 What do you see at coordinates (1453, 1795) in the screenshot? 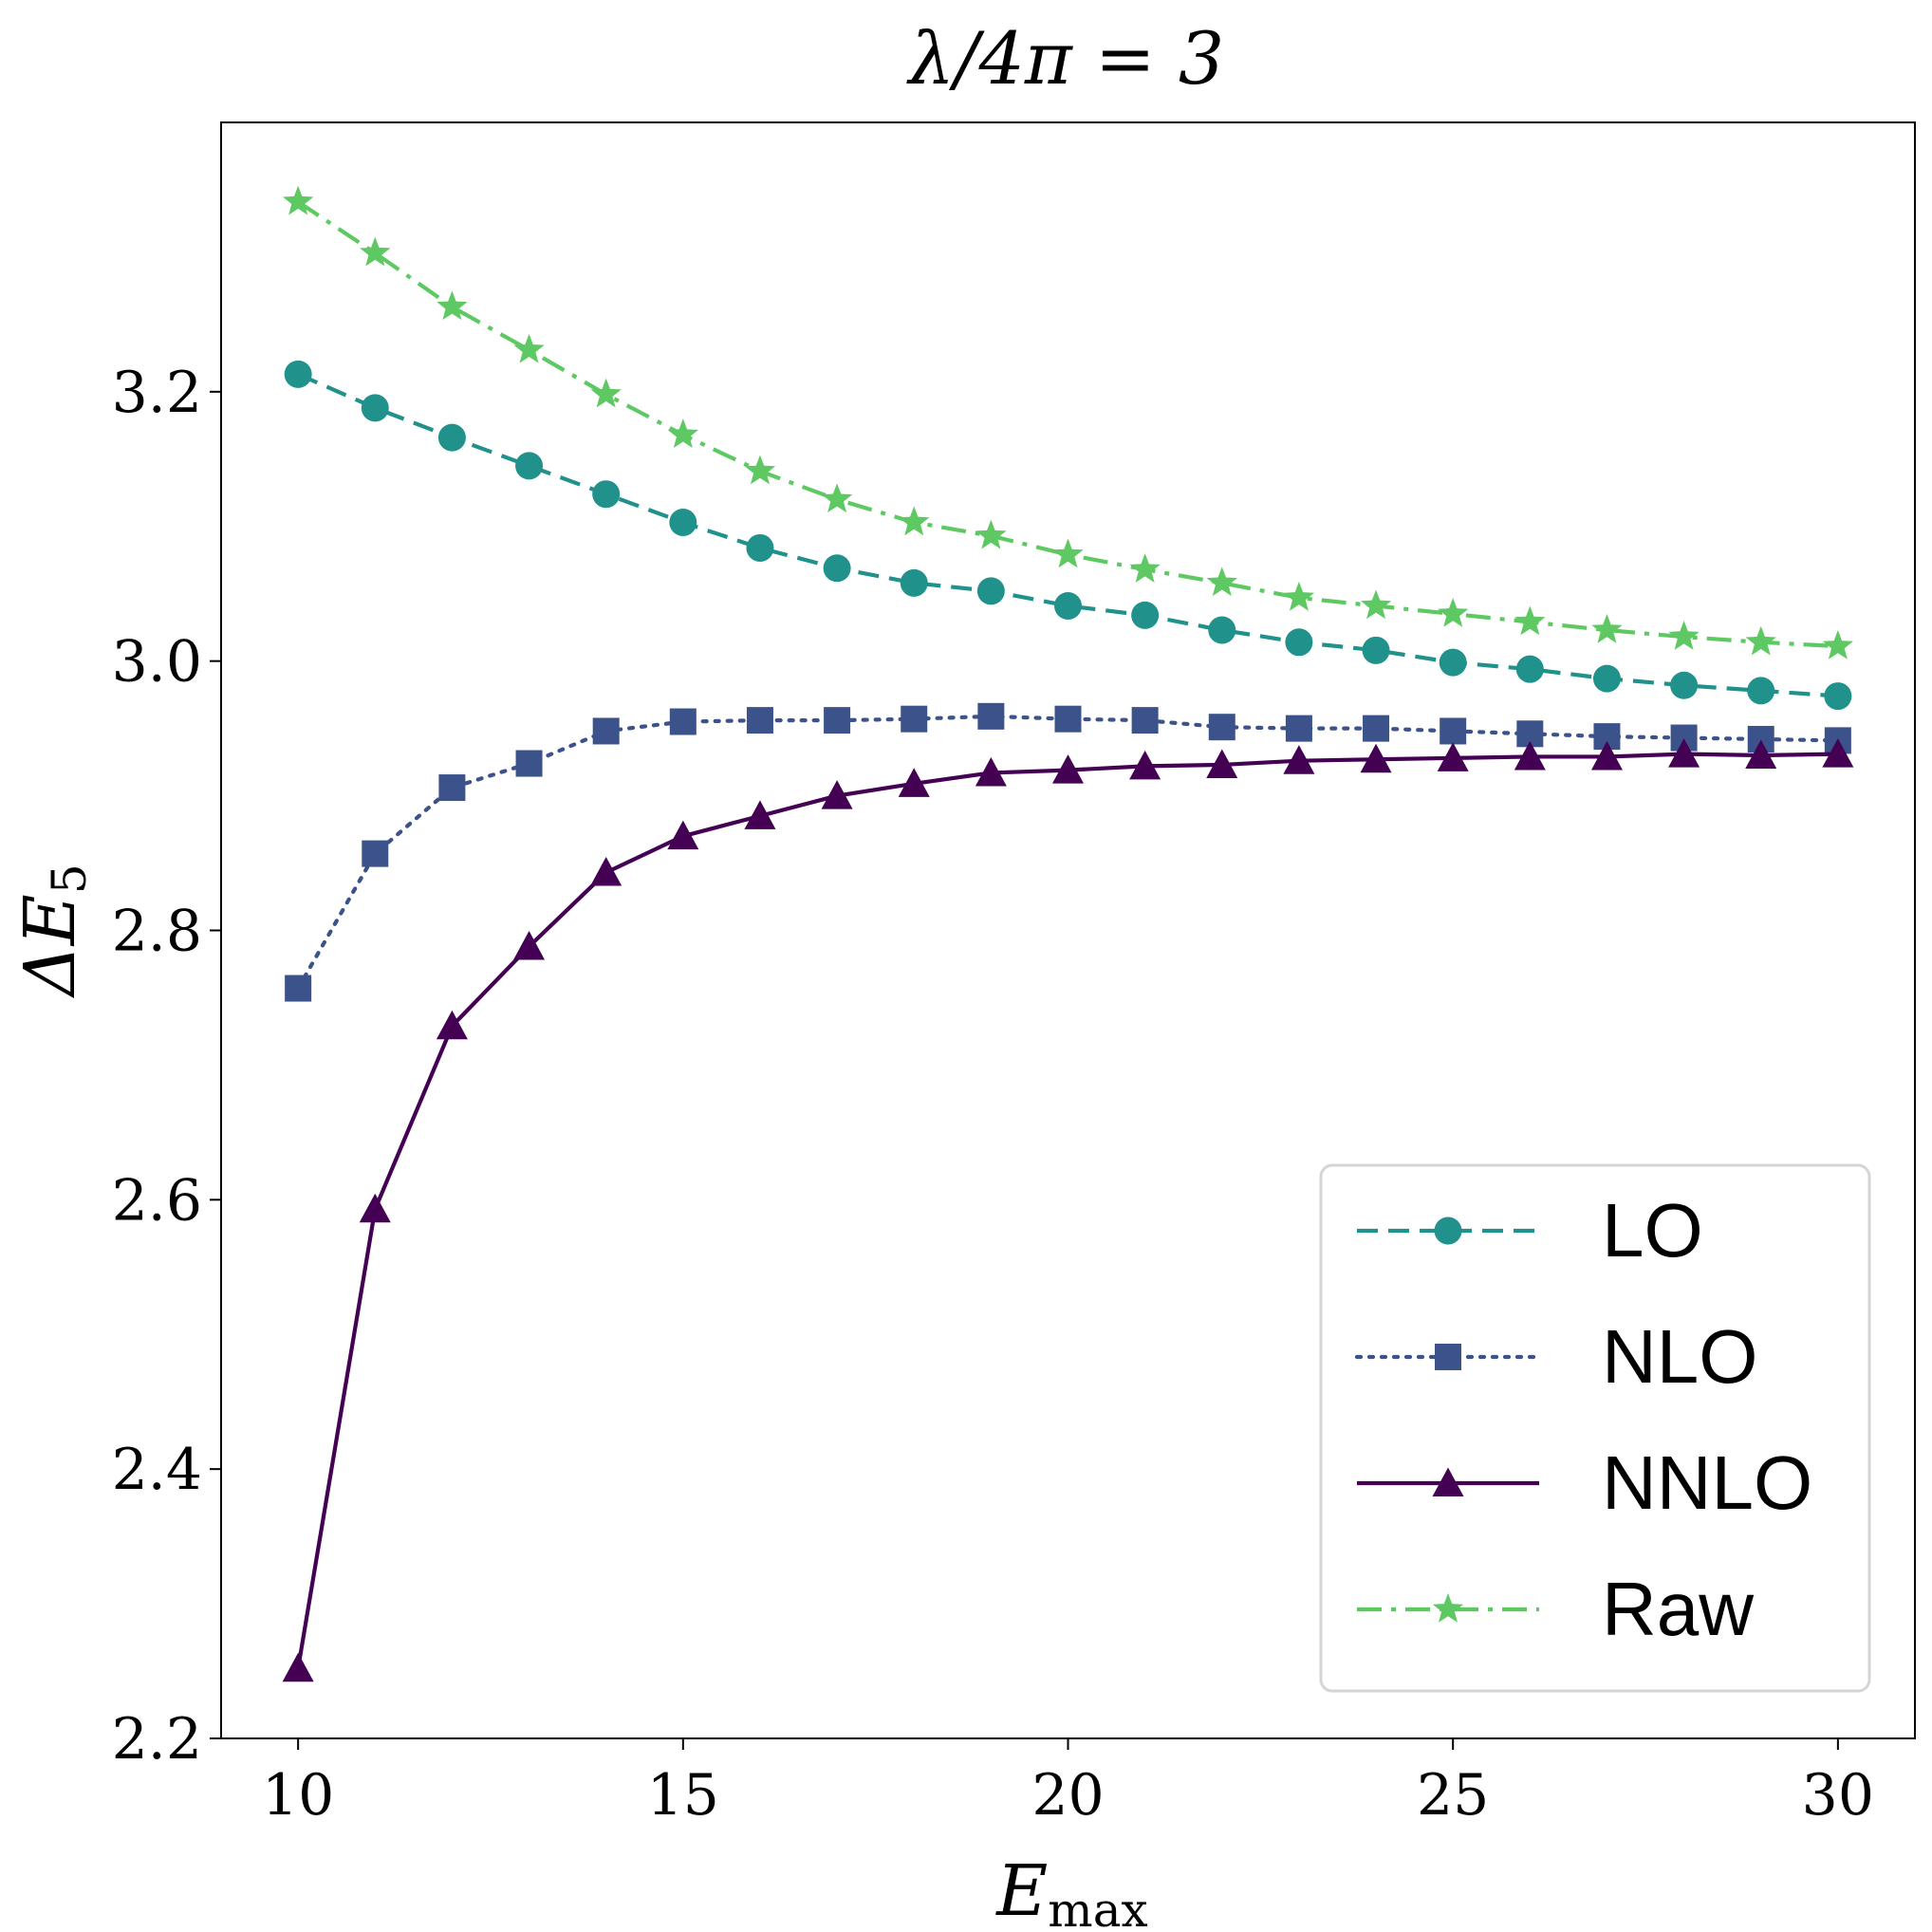
I see `x-tick-label: 25` at bounding box center [1453, 1795].